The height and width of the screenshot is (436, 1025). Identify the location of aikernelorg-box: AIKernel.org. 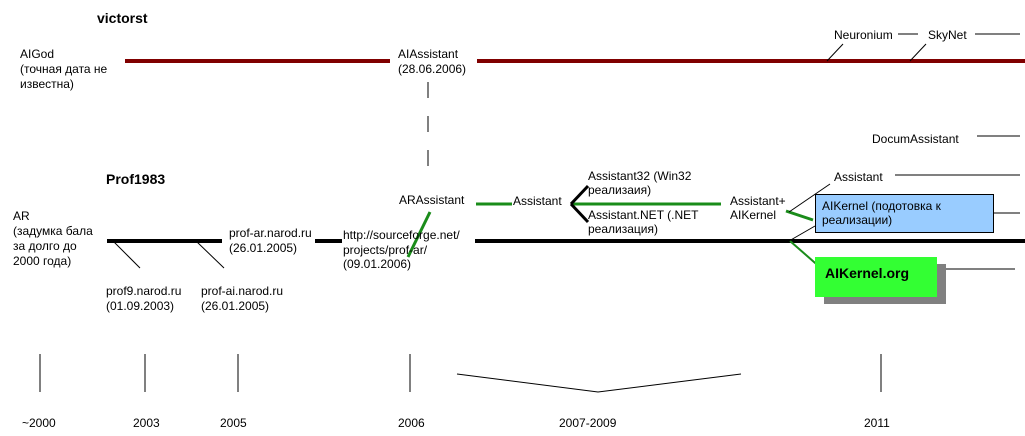
(876, 277).